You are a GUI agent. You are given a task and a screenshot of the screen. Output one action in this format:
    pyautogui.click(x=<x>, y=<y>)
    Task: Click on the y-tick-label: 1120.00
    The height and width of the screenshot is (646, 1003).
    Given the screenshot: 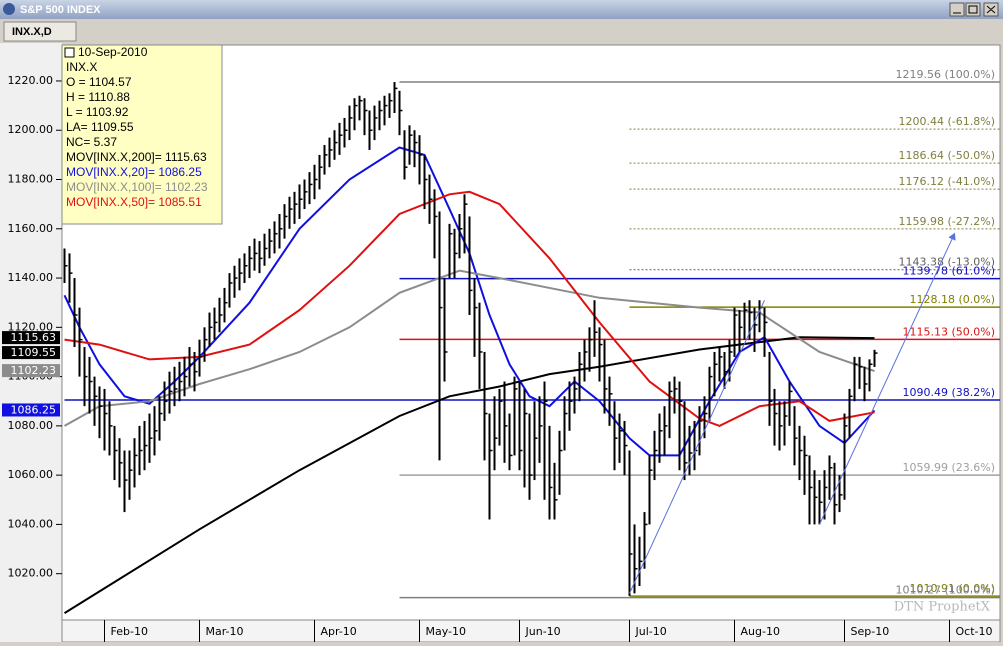 What is the action you would take?
    pyautogui.click(x=31, y=326)
    